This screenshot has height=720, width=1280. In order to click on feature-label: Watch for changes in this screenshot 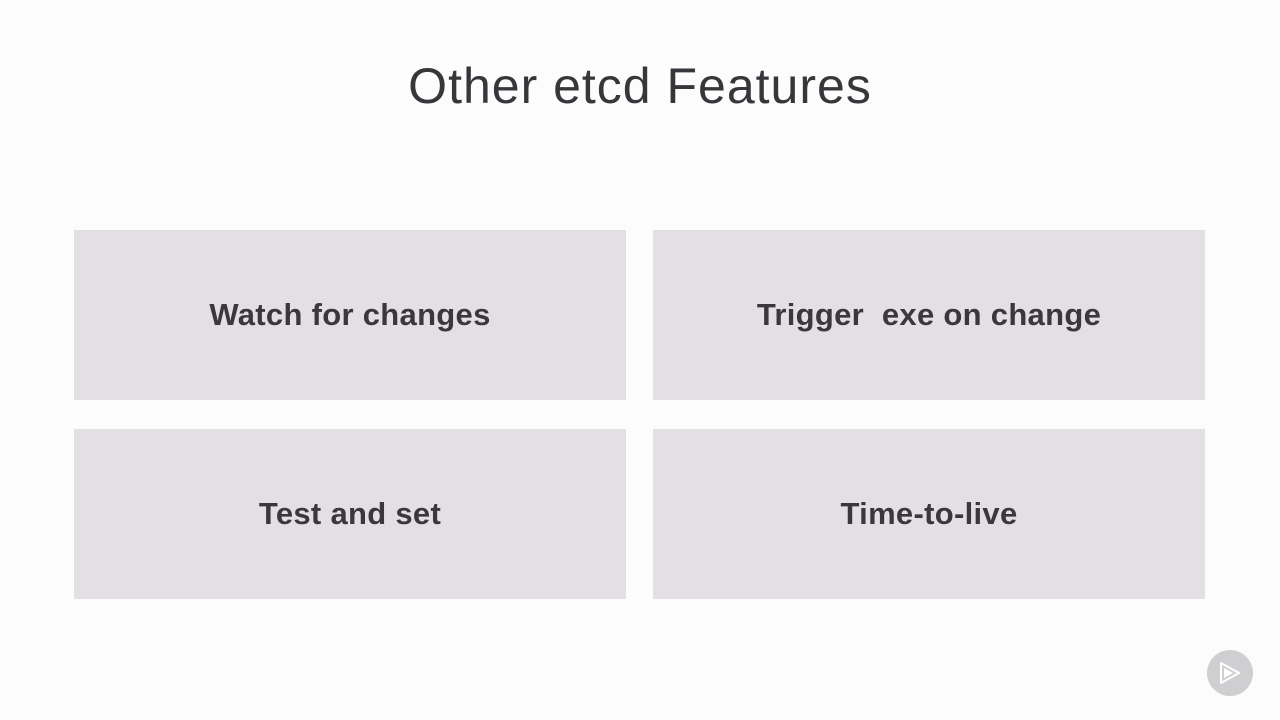, I will do `click(350, 314)`.